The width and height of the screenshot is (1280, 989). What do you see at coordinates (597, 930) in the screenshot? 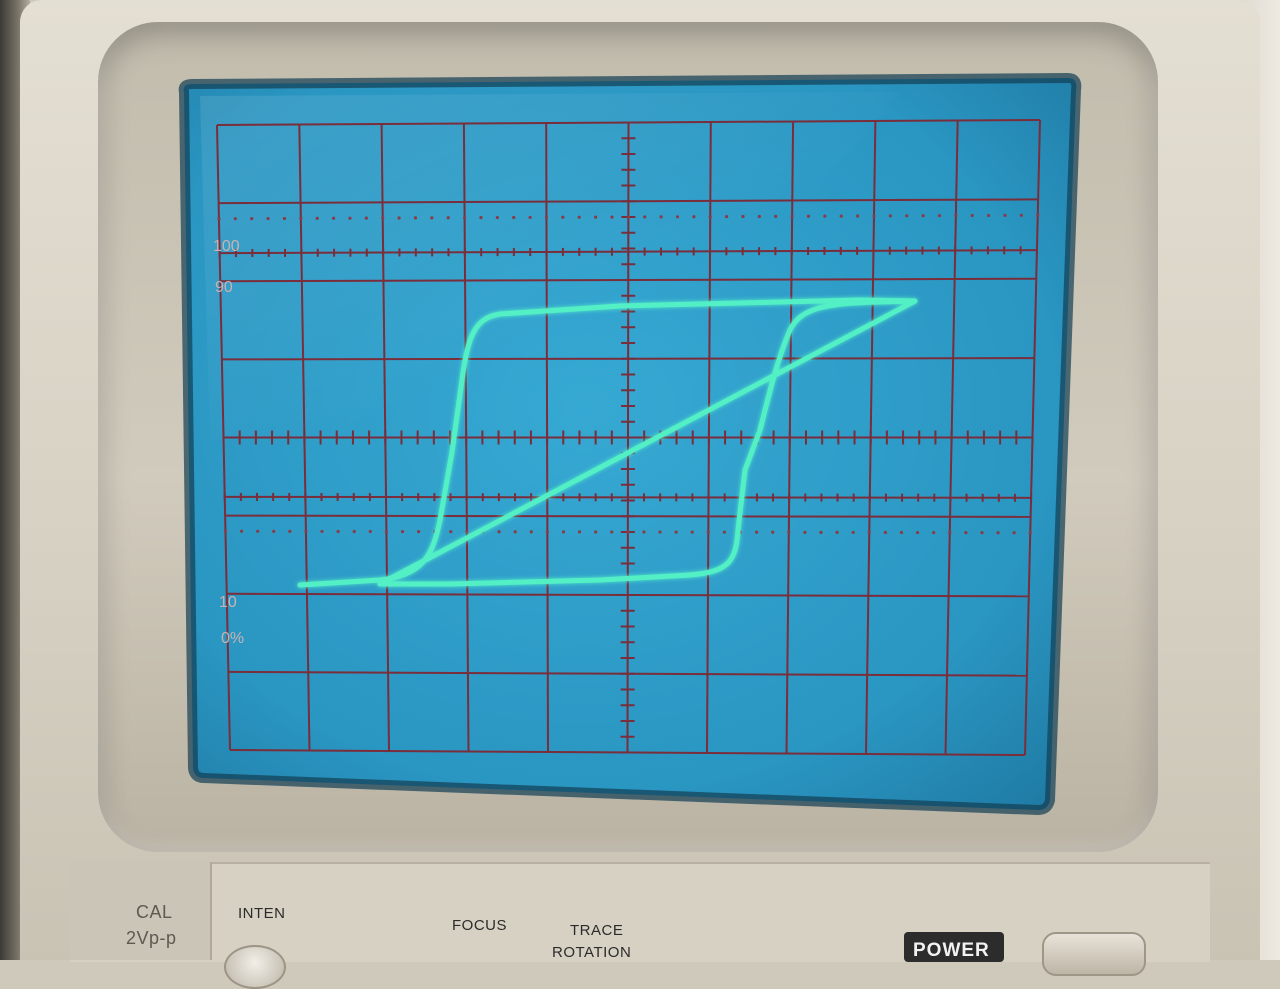
I see `trace-rotation-label-top: TRACE` at bounding box center [597, 930].